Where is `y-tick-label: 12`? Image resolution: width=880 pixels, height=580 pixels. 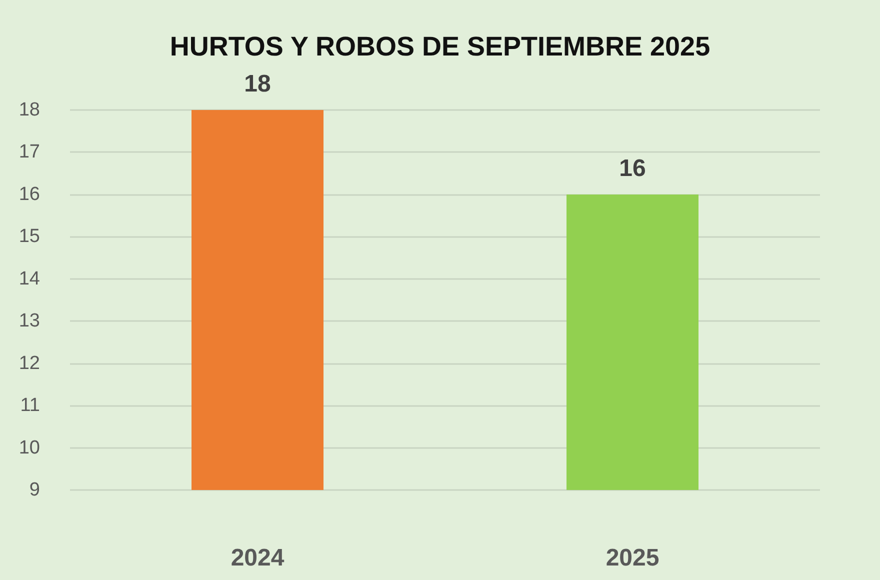
y-tick-label: 12 is located at coordinates (29, 363).